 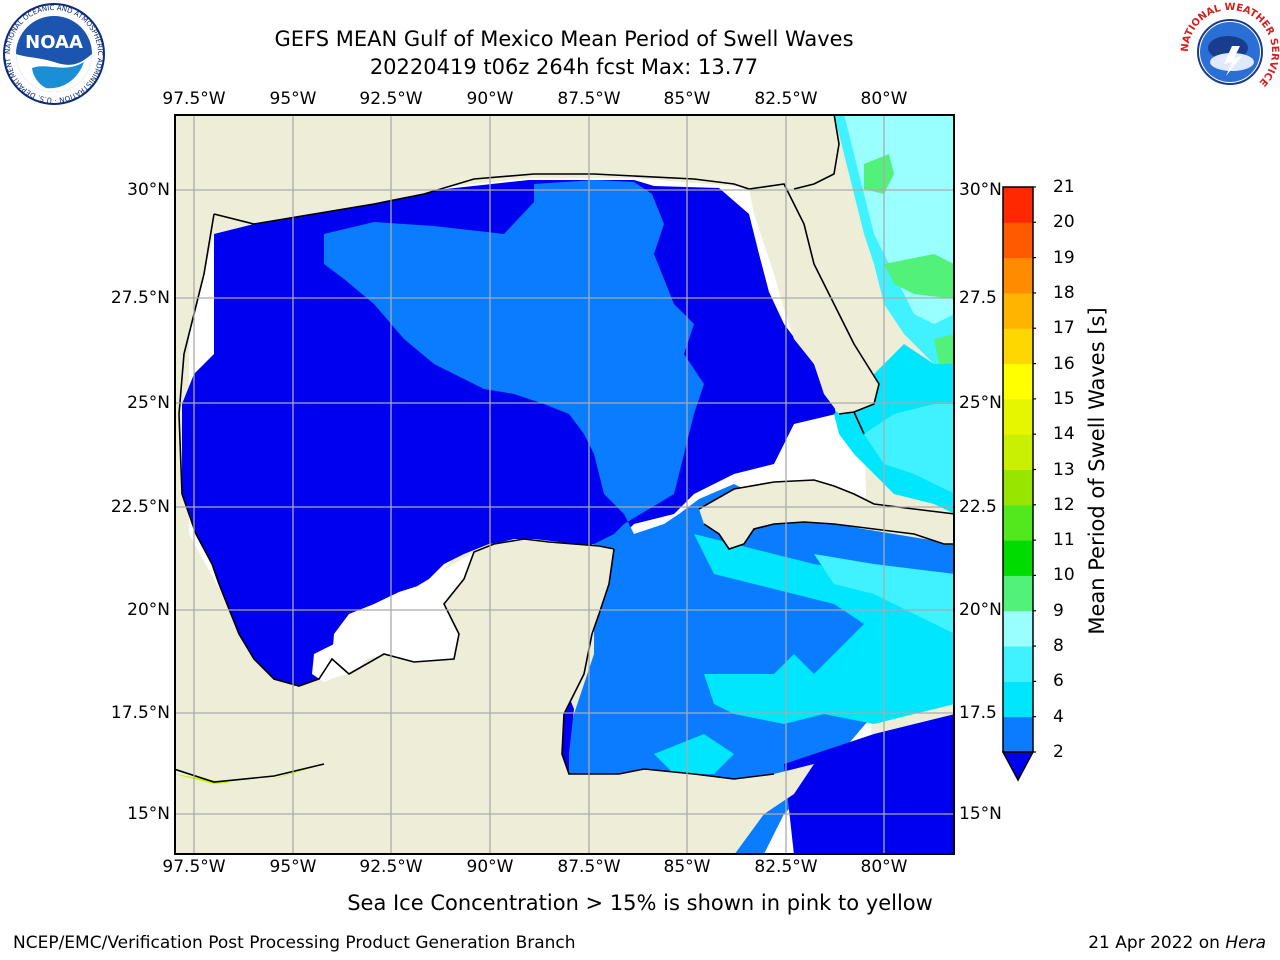 I want to click on noaa-logo-text: NOAA, so click(x=54, y=42).